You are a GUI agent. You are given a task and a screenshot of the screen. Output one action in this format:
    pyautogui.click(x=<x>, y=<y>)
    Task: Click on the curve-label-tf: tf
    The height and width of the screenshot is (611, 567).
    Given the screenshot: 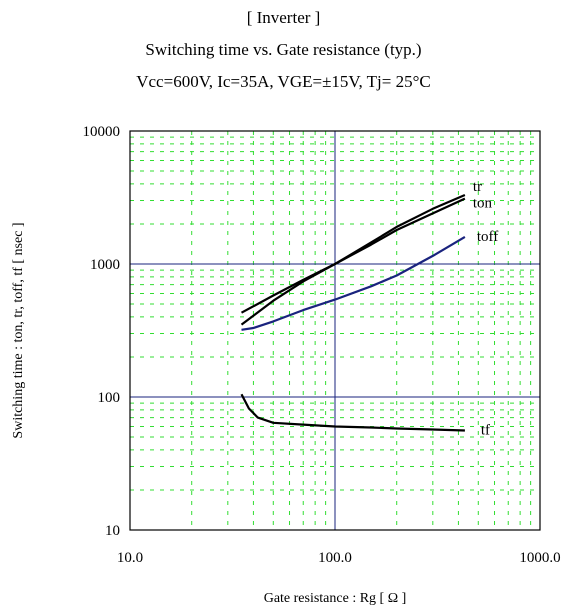 What is the action you would take?
    pyautogui.click(x=485, y=430)
    